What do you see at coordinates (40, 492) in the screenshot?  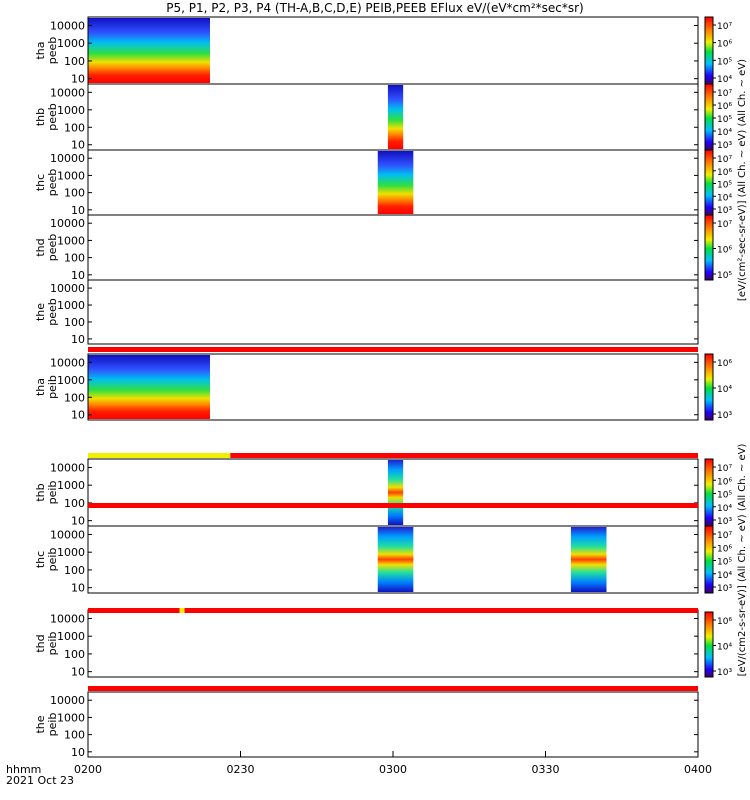 I see `ylabel-probe: thb` at bounding box center [40, 492].